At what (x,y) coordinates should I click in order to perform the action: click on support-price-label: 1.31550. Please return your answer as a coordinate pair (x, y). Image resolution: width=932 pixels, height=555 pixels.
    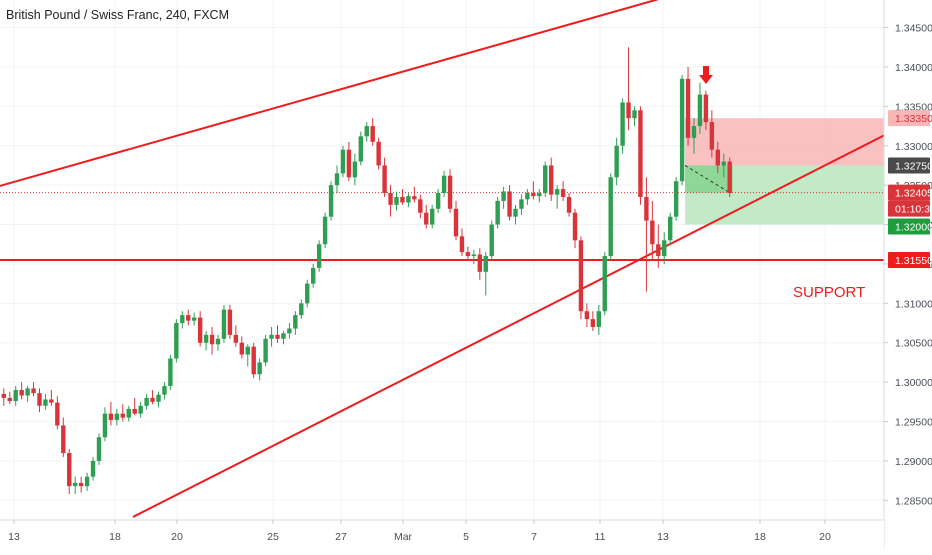
    Looking at the image, I should click on (913, 261).